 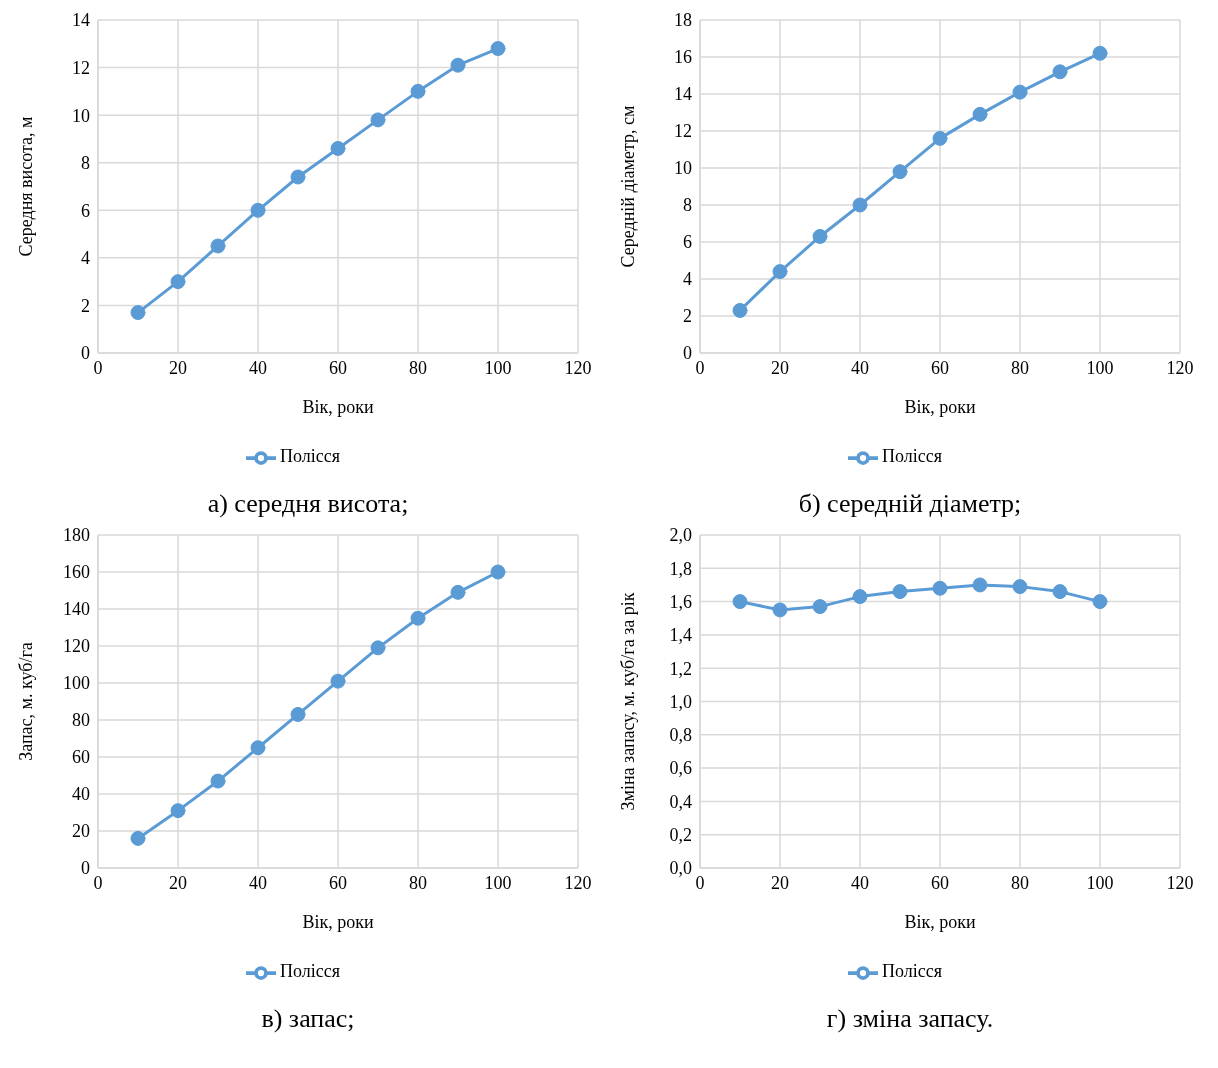 I want to click on y-tick-label: 16, so click(x=683, y=57).